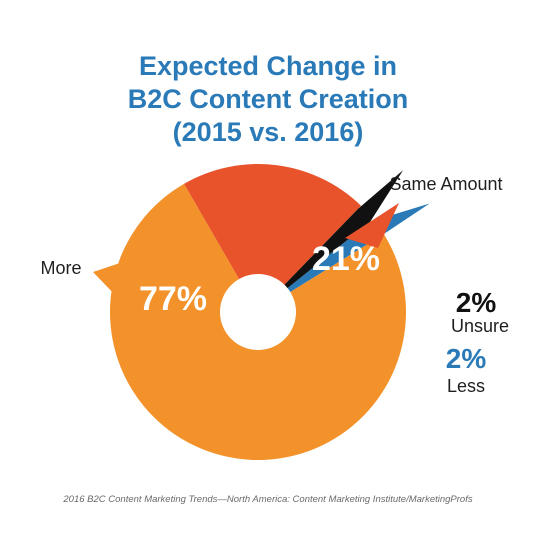 This screenshot has width=536, height=547. Describe the element at coordinates (268, 132) in the screenshot. I see `chart-title-line-3: (2015 vs. 2016)` at that location.